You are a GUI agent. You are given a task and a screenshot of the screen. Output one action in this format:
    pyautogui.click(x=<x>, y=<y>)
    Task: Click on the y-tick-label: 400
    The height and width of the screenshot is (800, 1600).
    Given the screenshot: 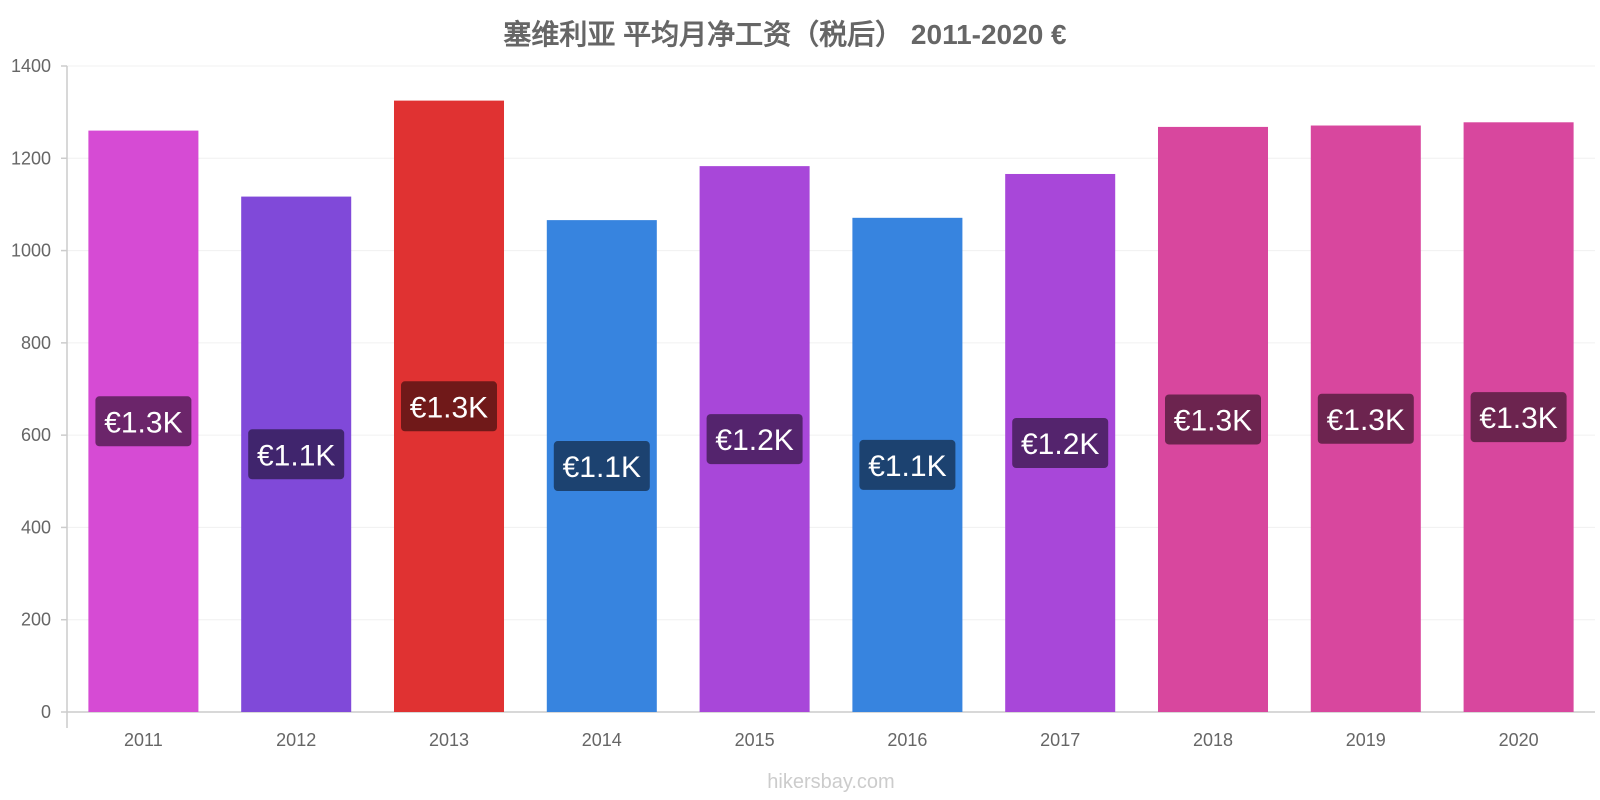 What is the action you would take?
    pyautogui.click(x=36, y=527)
    